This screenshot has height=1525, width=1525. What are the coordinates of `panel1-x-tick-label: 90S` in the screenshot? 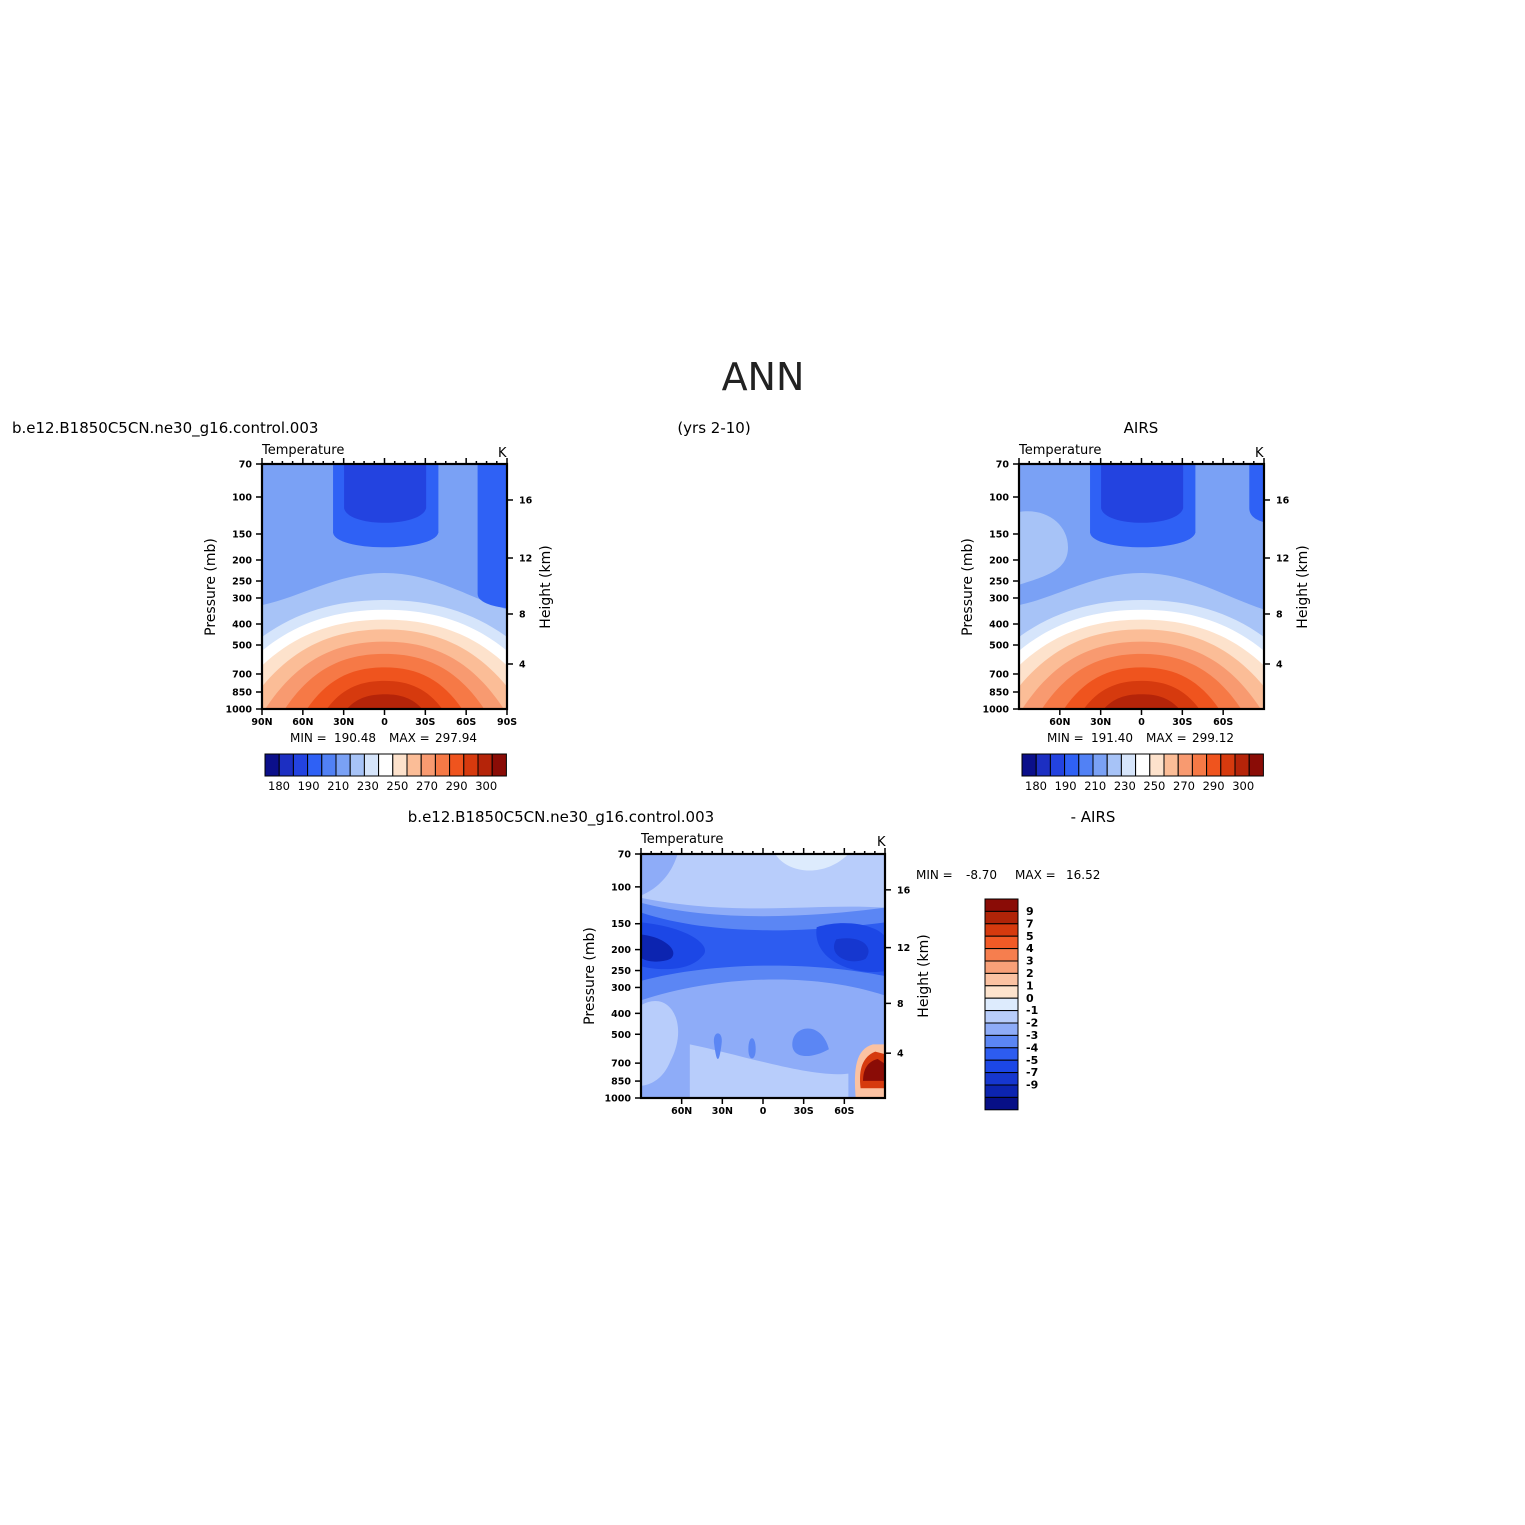 It's located at (507, 722).